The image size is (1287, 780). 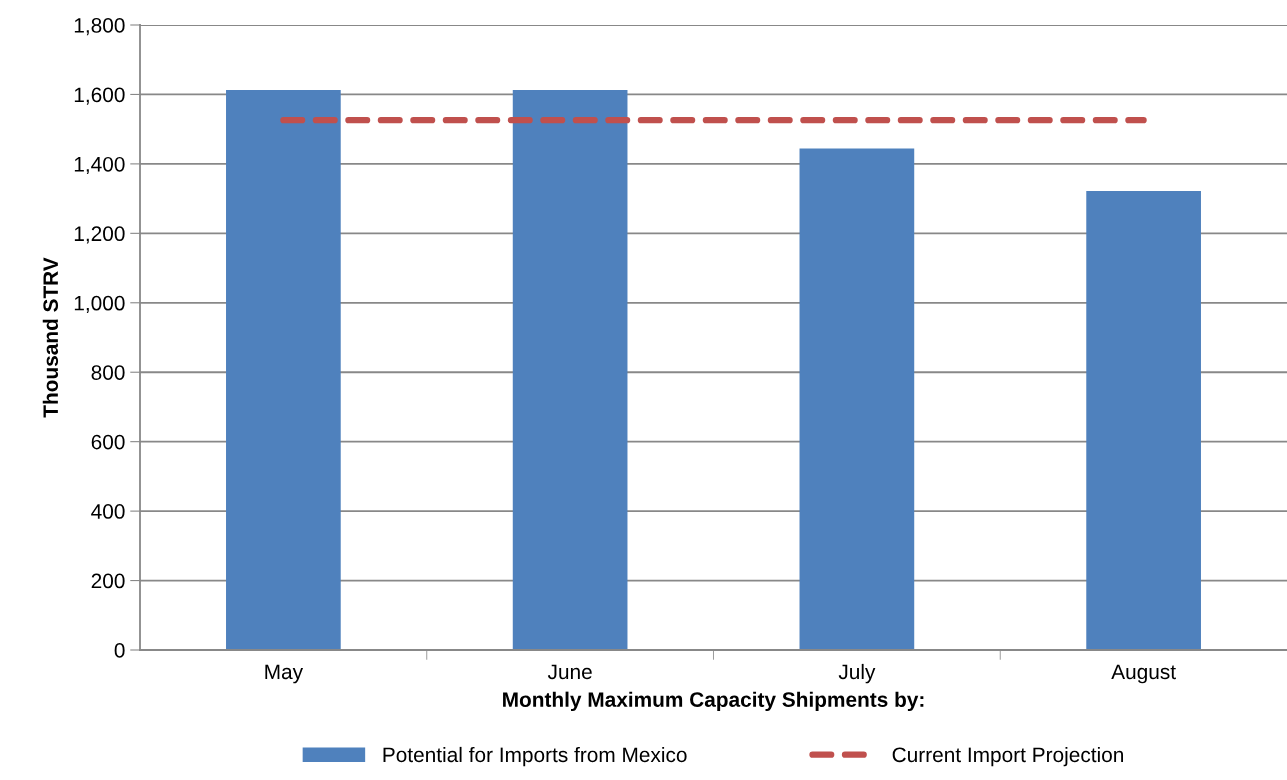 I want to click on x-tick-label: July, so click(x=857, y=673).